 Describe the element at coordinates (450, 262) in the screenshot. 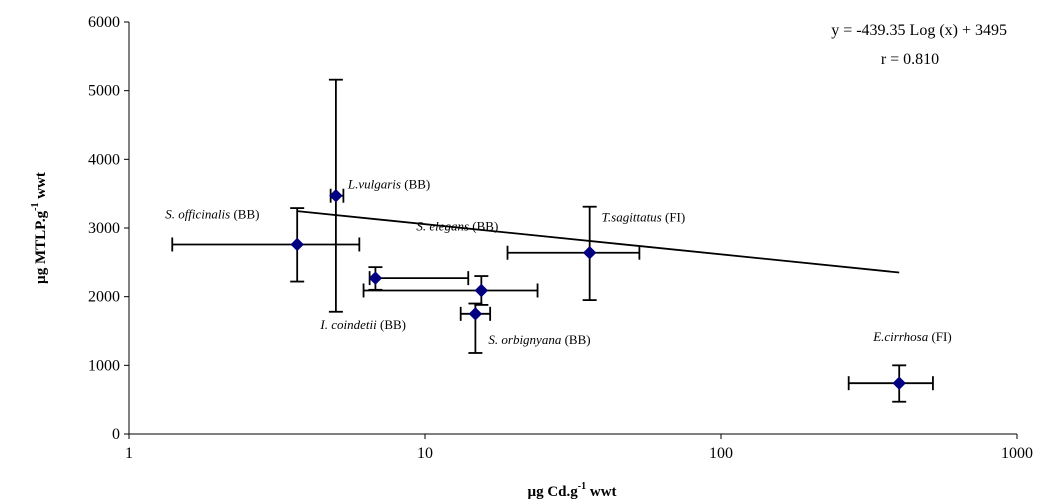

I see `data-point: S. elegans (BB)` at that location.